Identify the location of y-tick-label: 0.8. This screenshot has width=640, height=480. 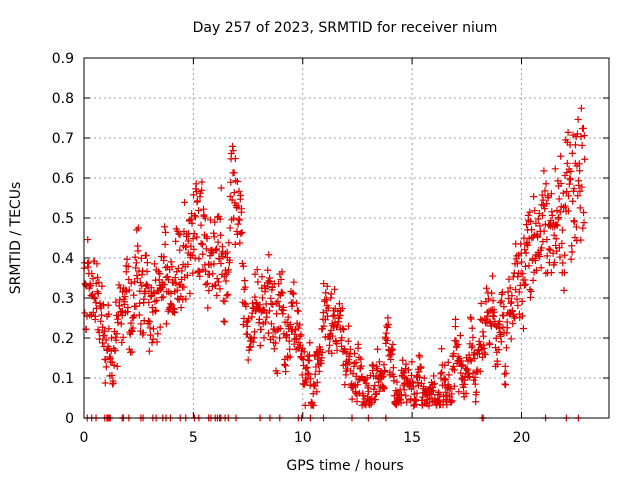
(63, 99).